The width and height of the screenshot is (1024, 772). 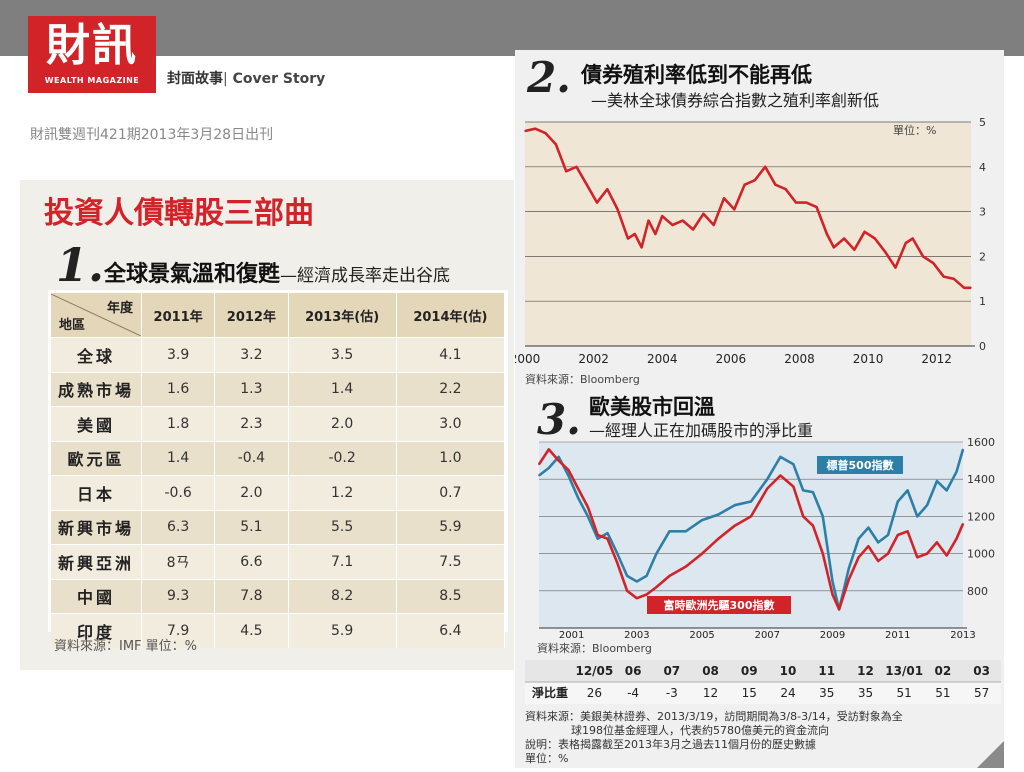 I want to click on value-cell: 3.9, so click(x=178, y=354).